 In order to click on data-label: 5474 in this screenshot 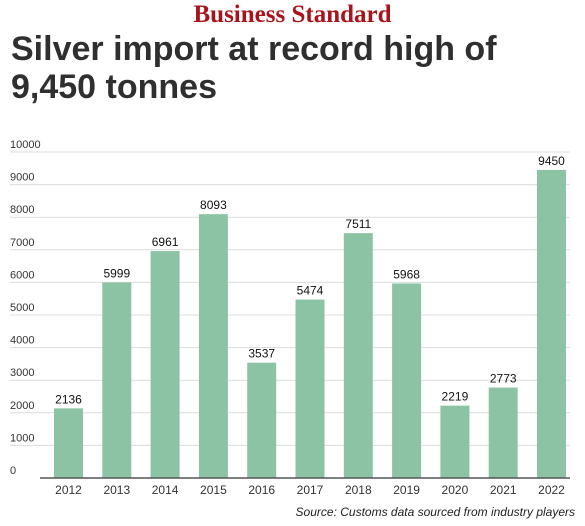, I will do `click(310, 291)`.